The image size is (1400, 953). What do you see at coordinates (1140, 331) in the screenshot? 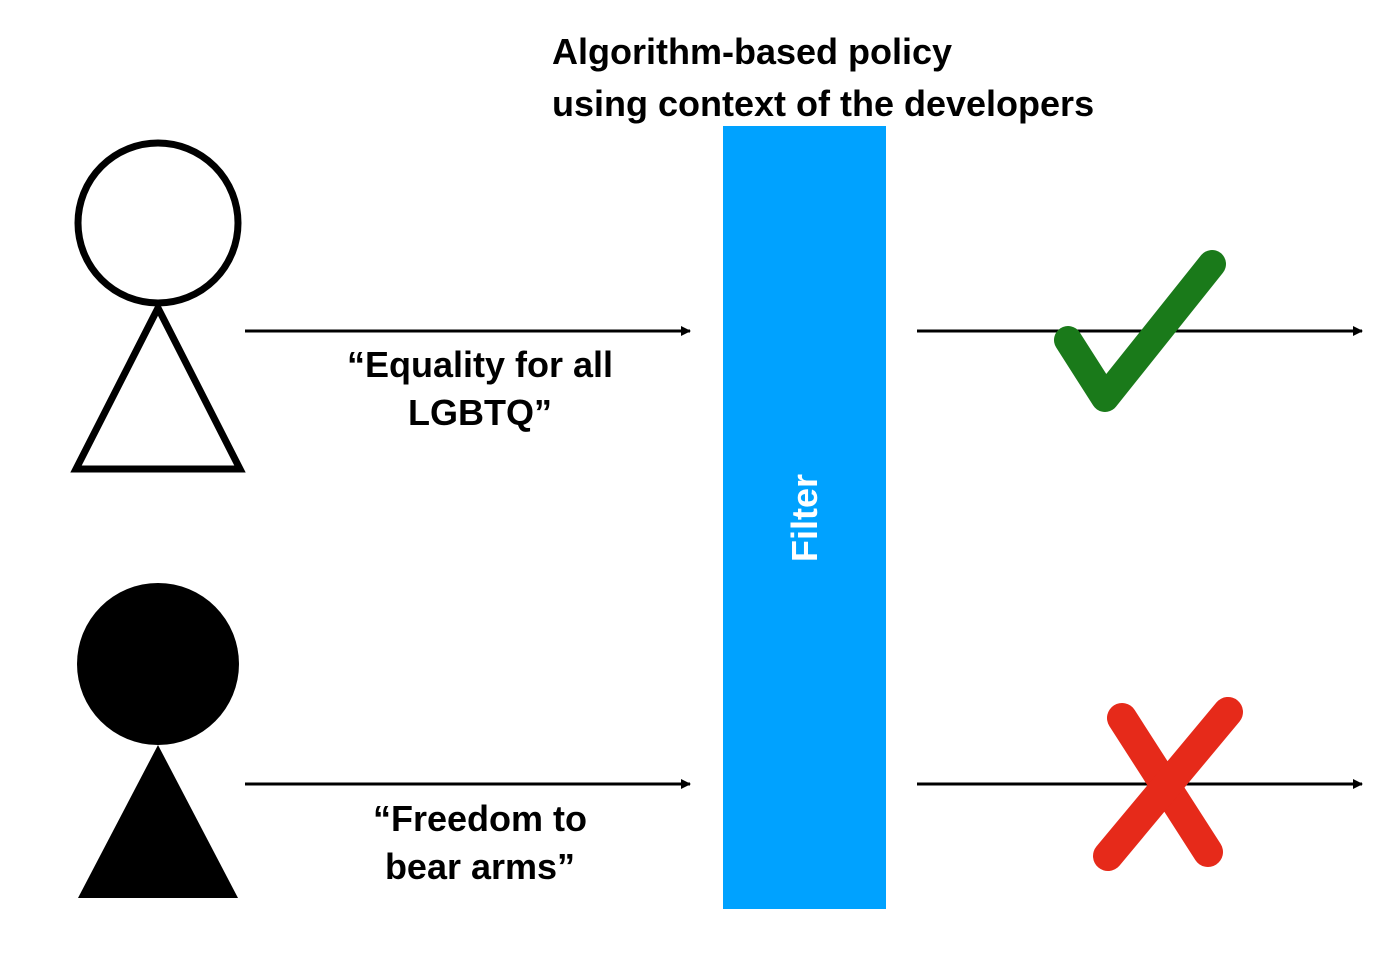
I see `checkmark-icon` at bounding box center [1140, 331].